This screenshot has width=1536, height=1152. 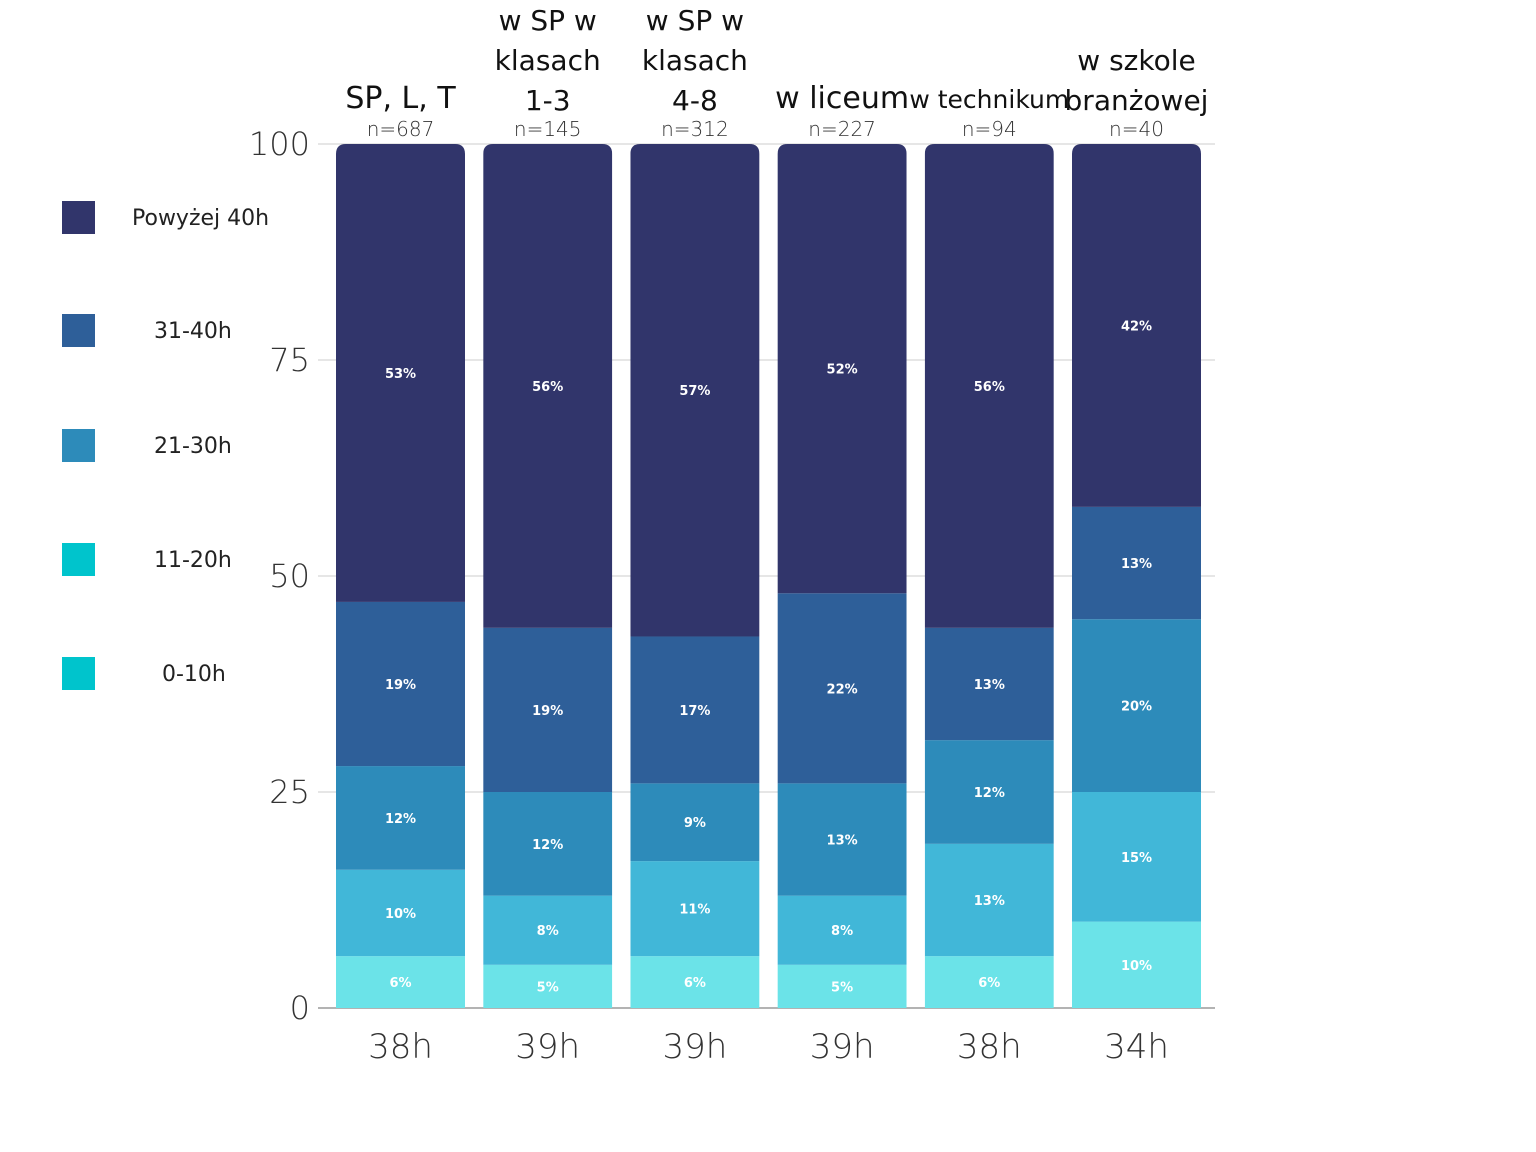 I want to click on sample-size-label: n=687, so click(x=401, y=129).